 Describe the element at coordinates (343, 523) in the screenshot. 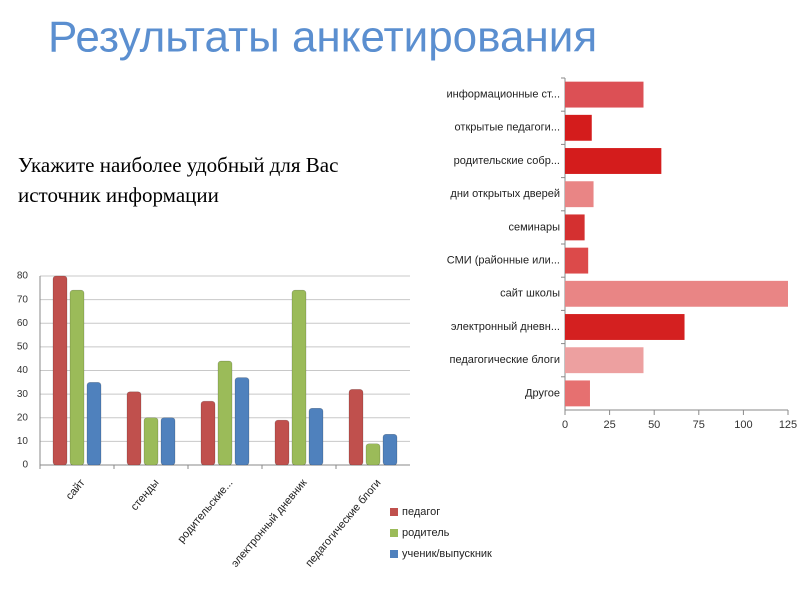

I see `x-tick-label: педагогические блоги` at that location.